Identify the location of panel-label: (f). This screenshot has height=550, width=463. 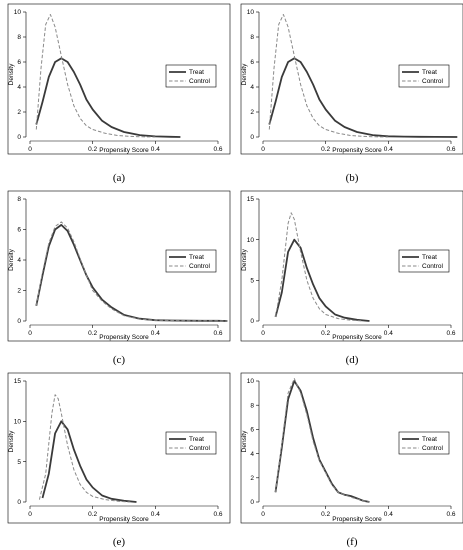
(352, 542).